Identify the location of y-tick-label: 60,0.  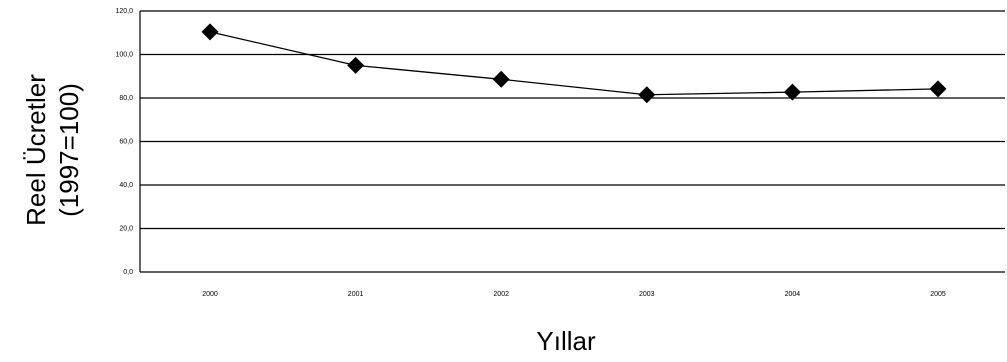
(126, 142).